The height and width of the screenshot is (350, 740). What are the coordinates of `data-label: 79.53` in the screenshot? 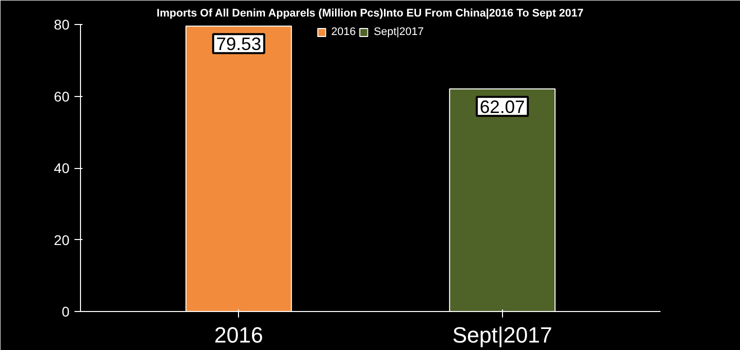 It's located at (239, 44).